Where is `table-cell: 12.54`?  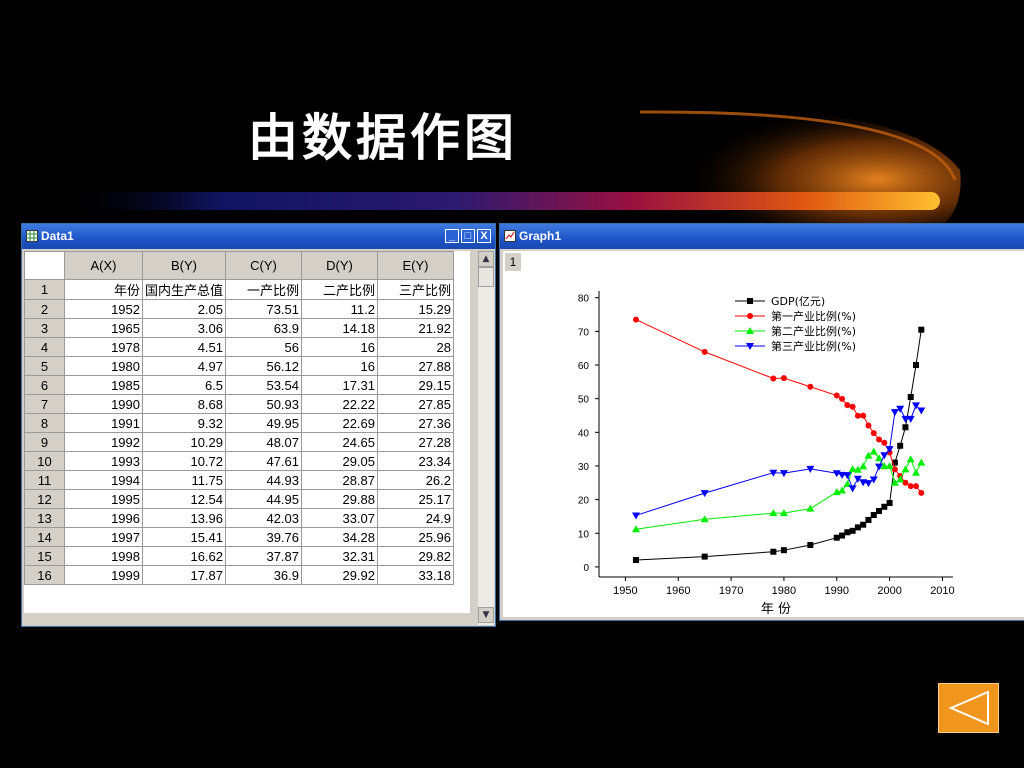 table-cell: 12.54 is located at coordinates (184, 499).